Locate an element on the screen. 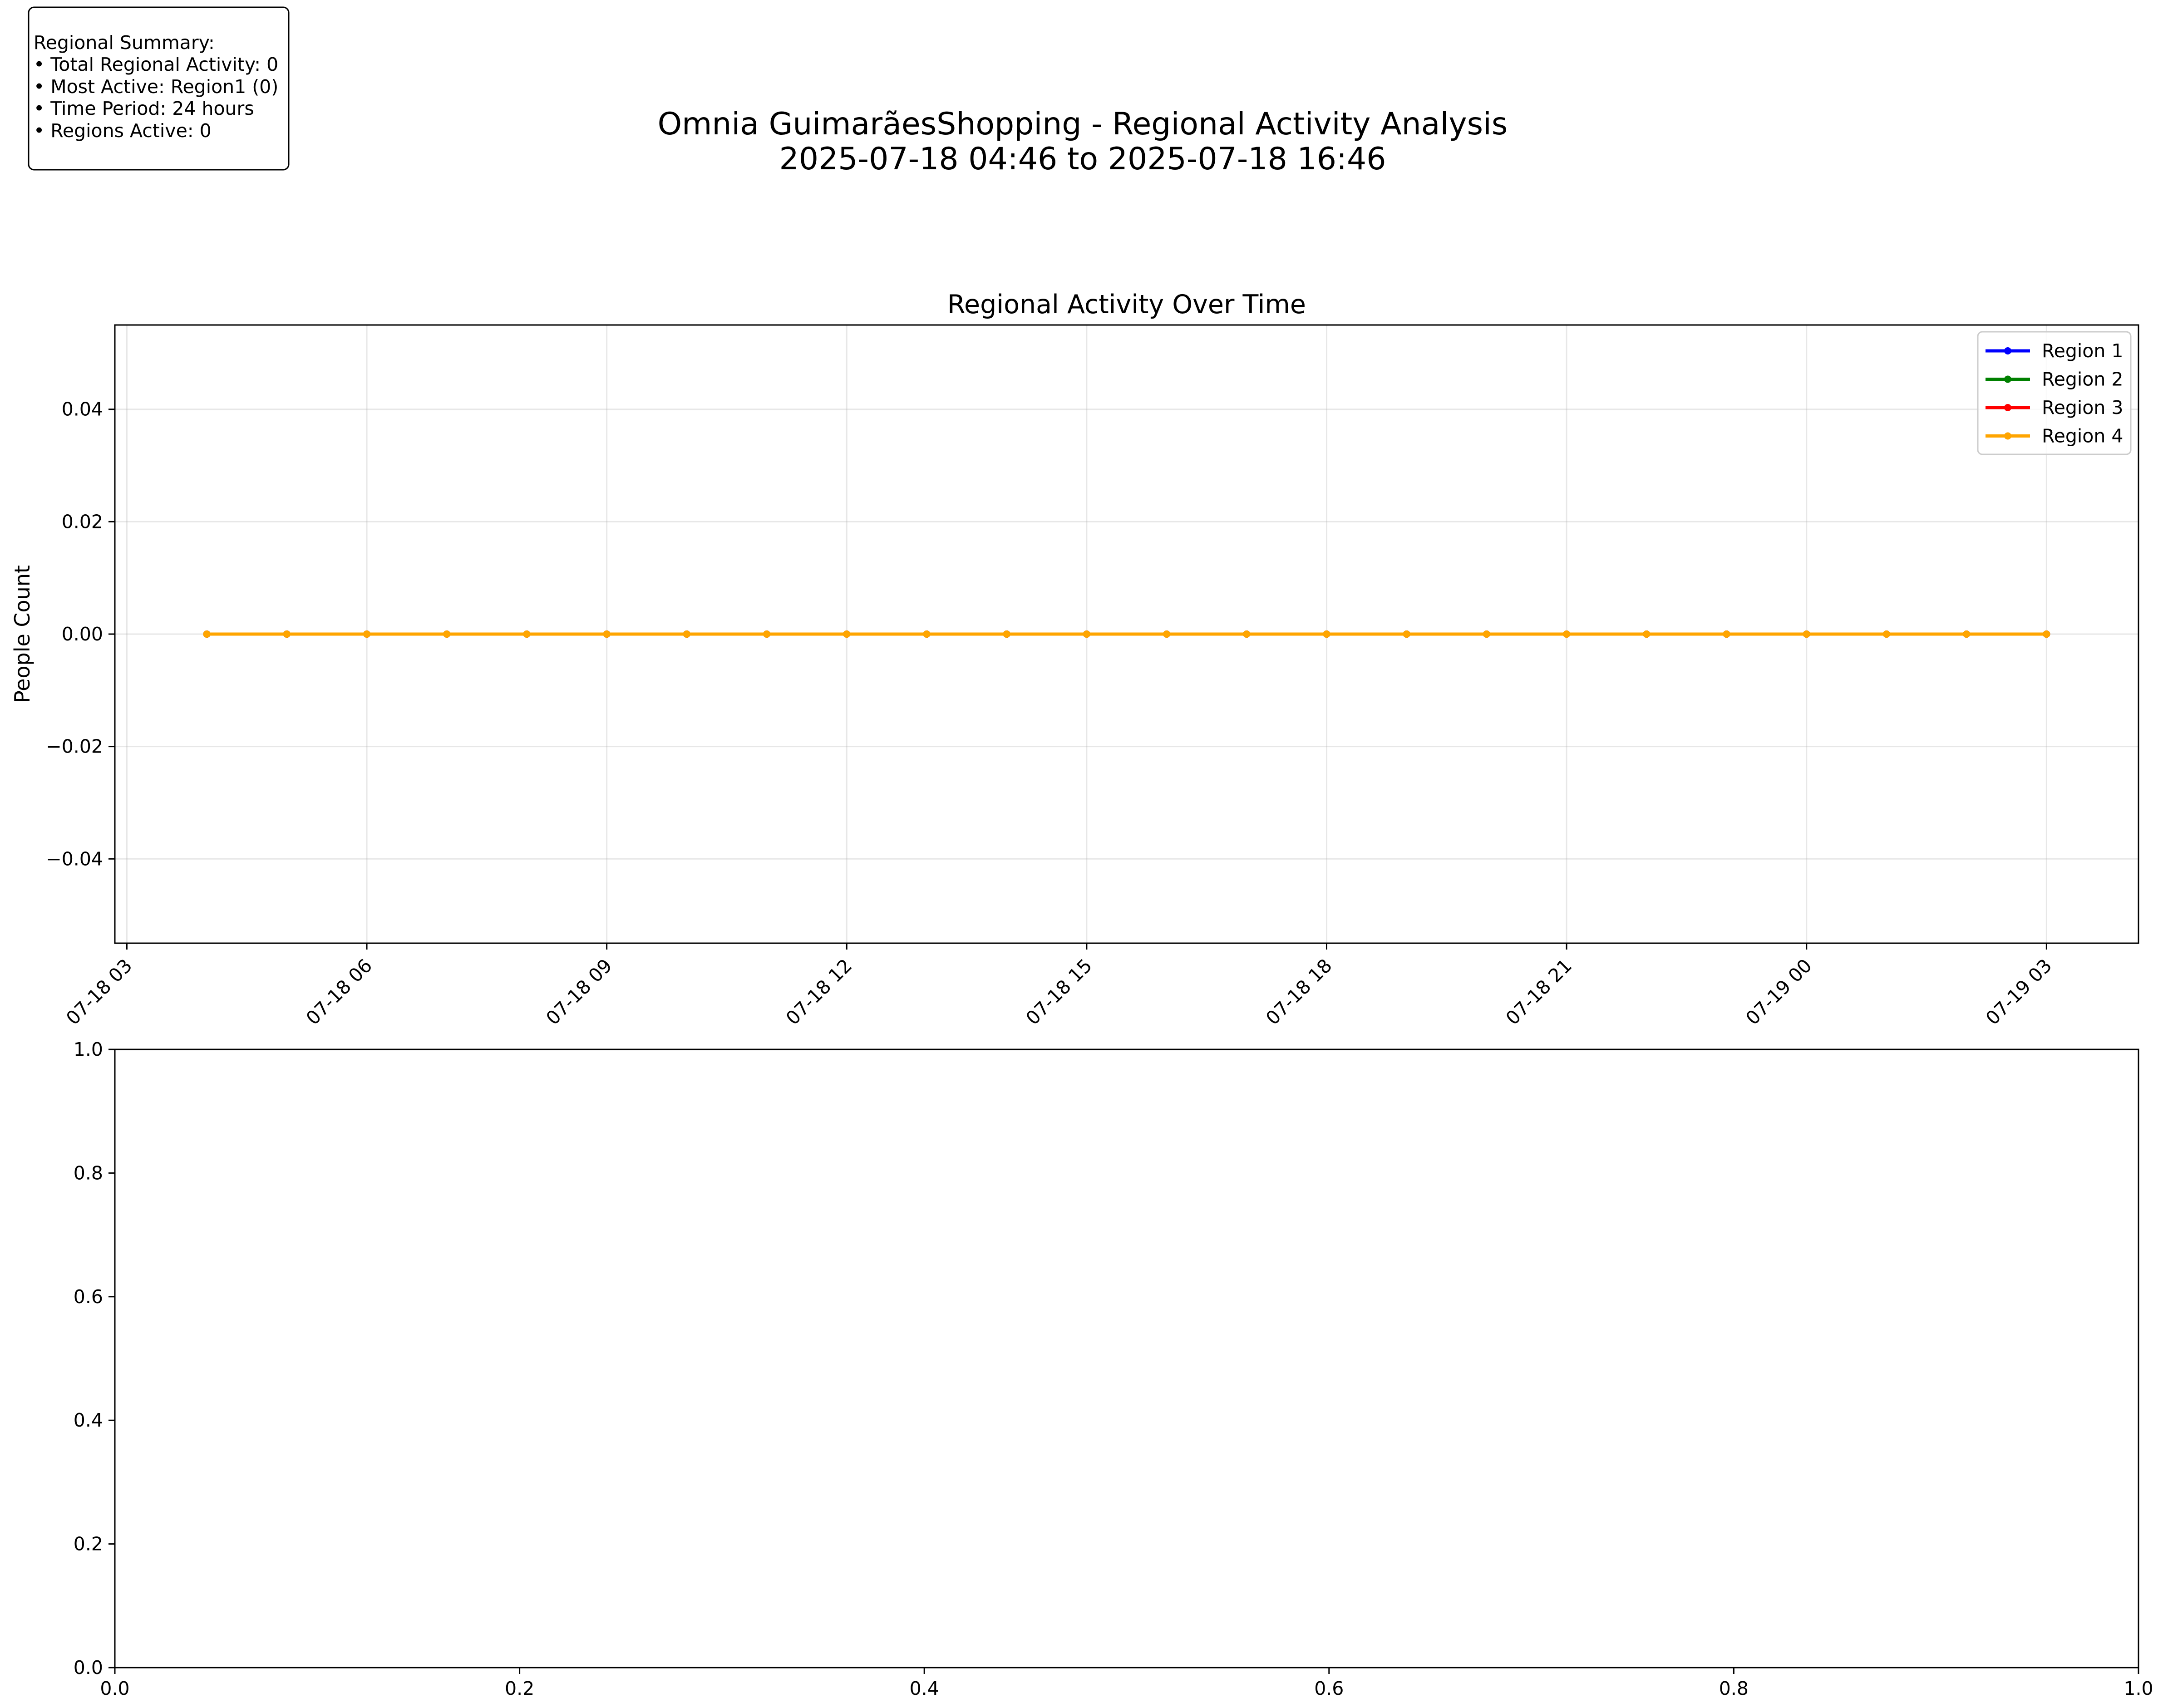 Image resolution: width=2163 pixels, height=1708 pixels. bottom-x-tick-label: 0.4 is located at coordinates (925, 1688).